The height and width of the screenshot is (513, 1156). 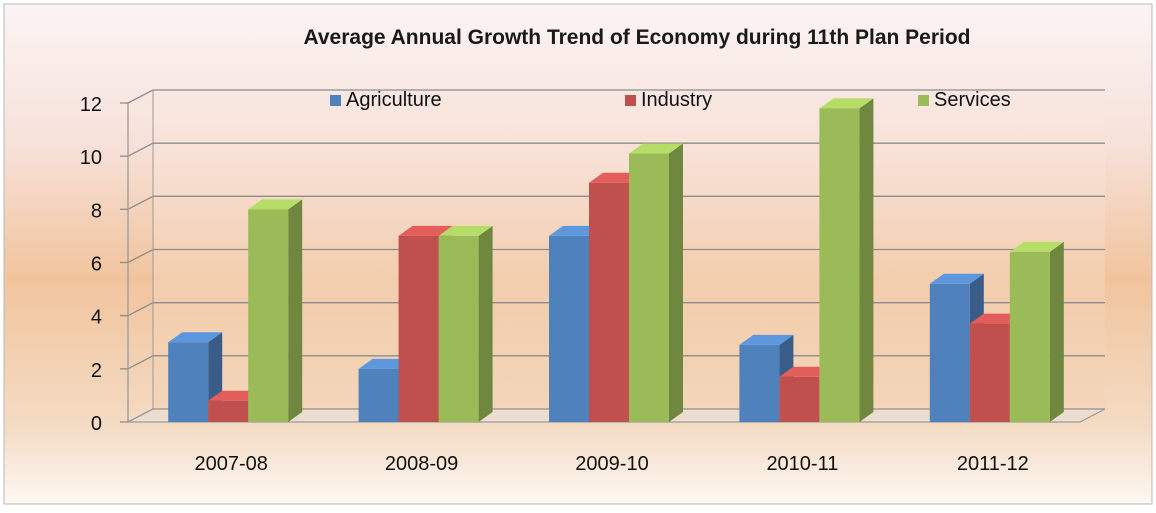 What do you see at coordinates (394, 100) in the screenshot?
I see `legend-label-agriculture: Agriculture` at bounding box center [394, 100].